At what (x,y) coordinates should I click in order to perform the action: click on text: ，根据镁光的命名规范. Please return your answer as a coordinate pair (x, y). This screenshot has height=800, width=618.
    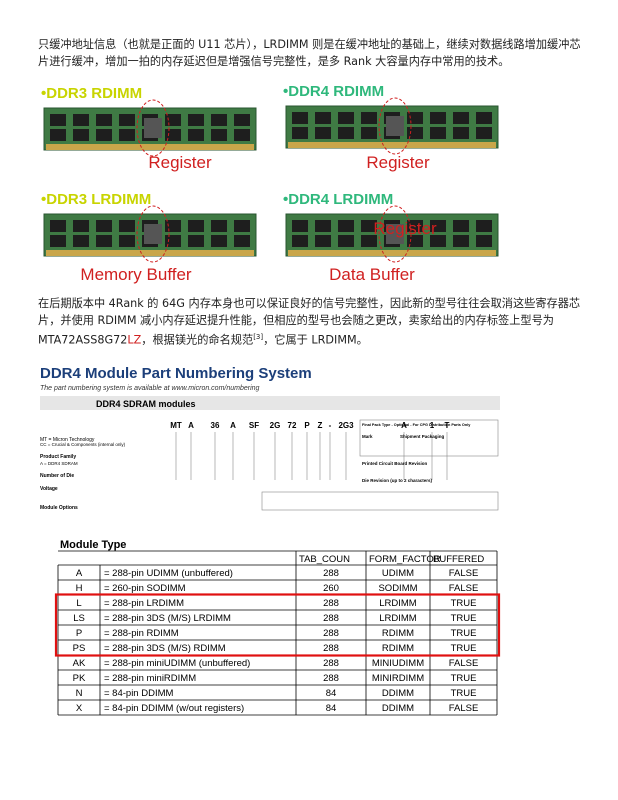
    Looking at the image, I should click on (197, 340).